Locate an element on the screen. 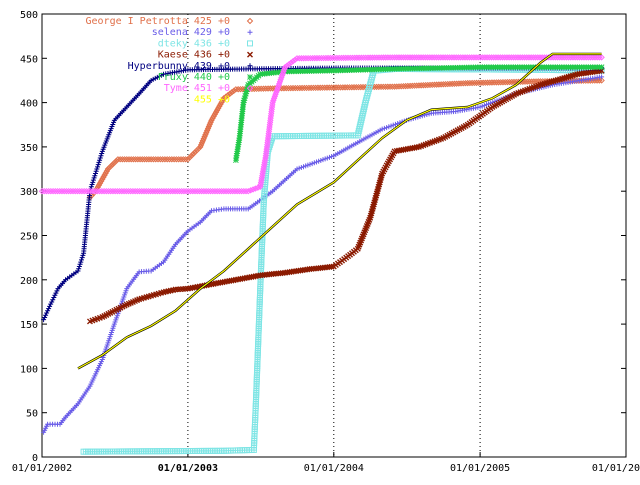  y-tick-label: 200 is located at coordinates (29, 281).